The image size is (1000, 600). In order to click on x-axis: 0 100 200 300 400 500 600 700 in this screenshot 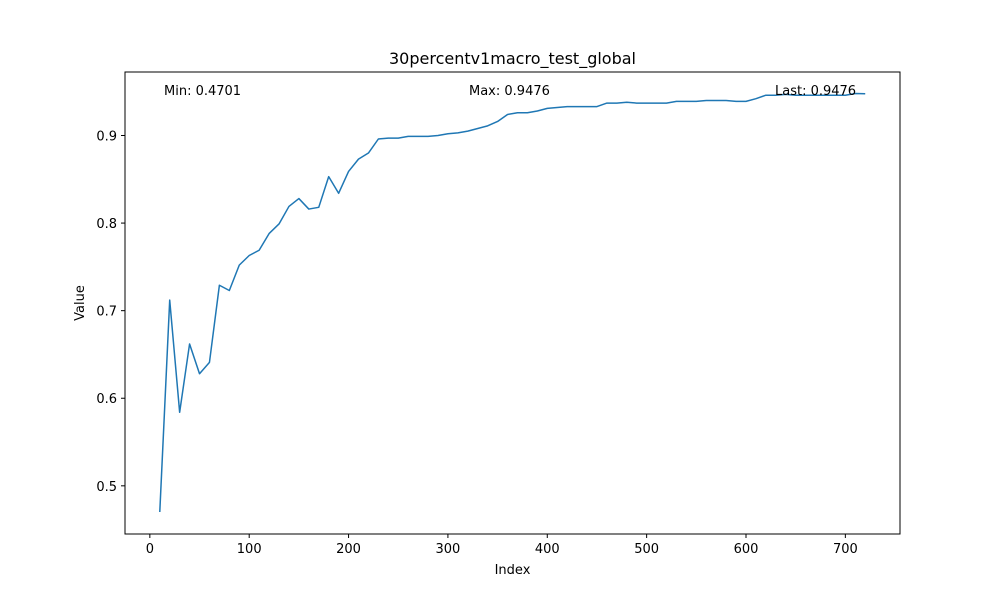, I will do `click(502, 545)`.